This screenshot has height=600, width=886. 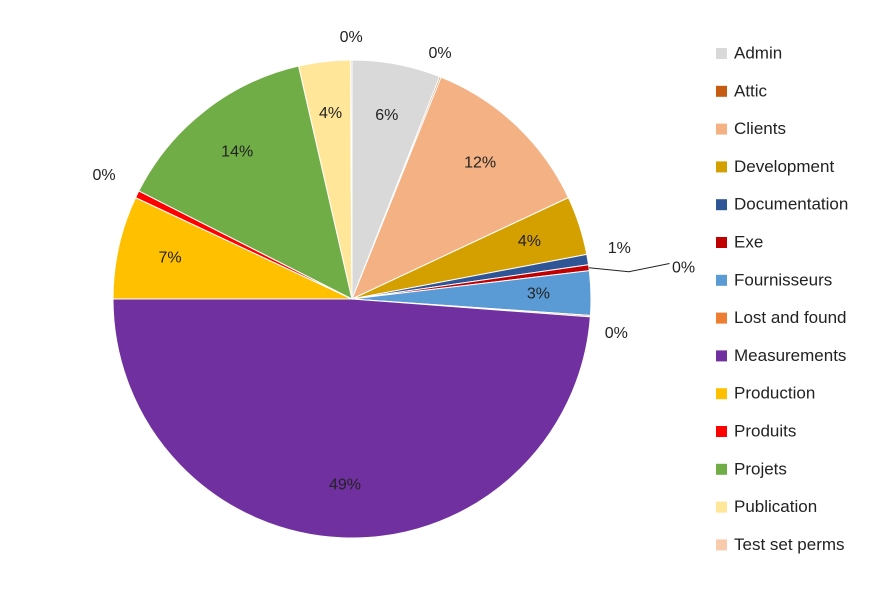 What do you see at coordinates (774, 393) in the screenshot?
I see `legend-label-production: Production` at bounding box center [774, 393].